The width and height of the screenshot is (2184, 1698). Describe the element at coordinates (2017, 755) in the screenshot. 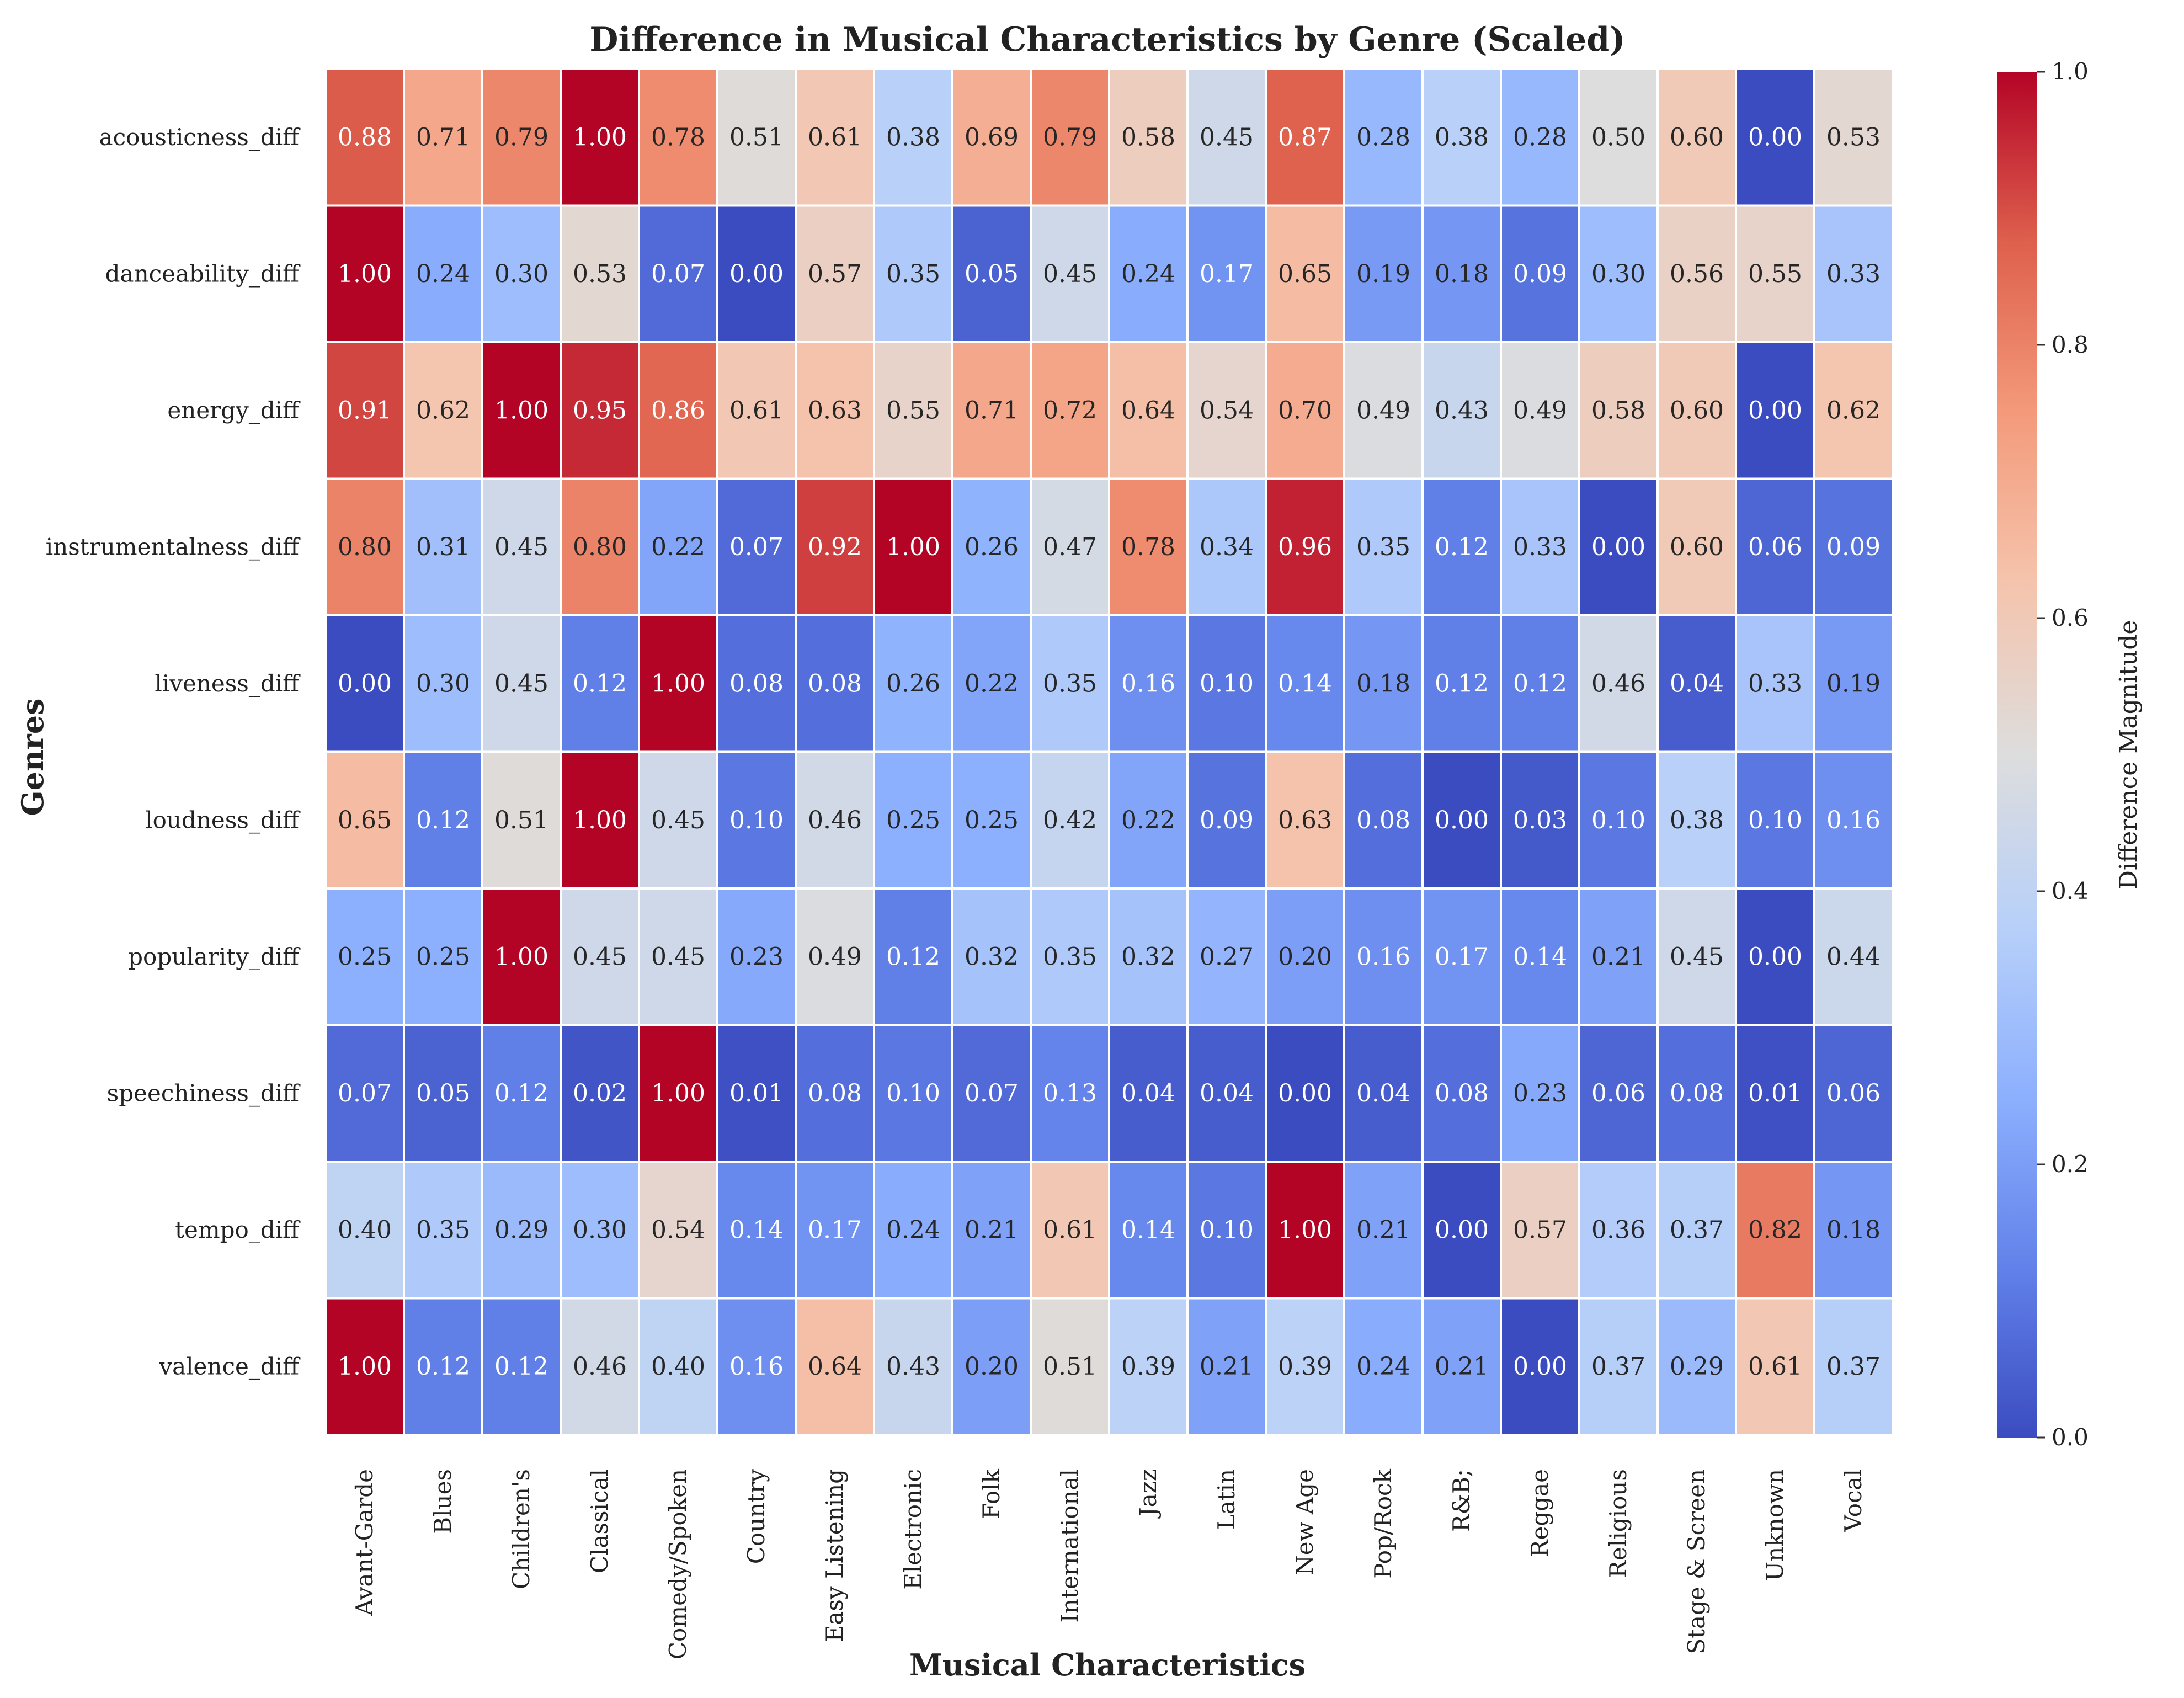

I see `colorbar` at that location.